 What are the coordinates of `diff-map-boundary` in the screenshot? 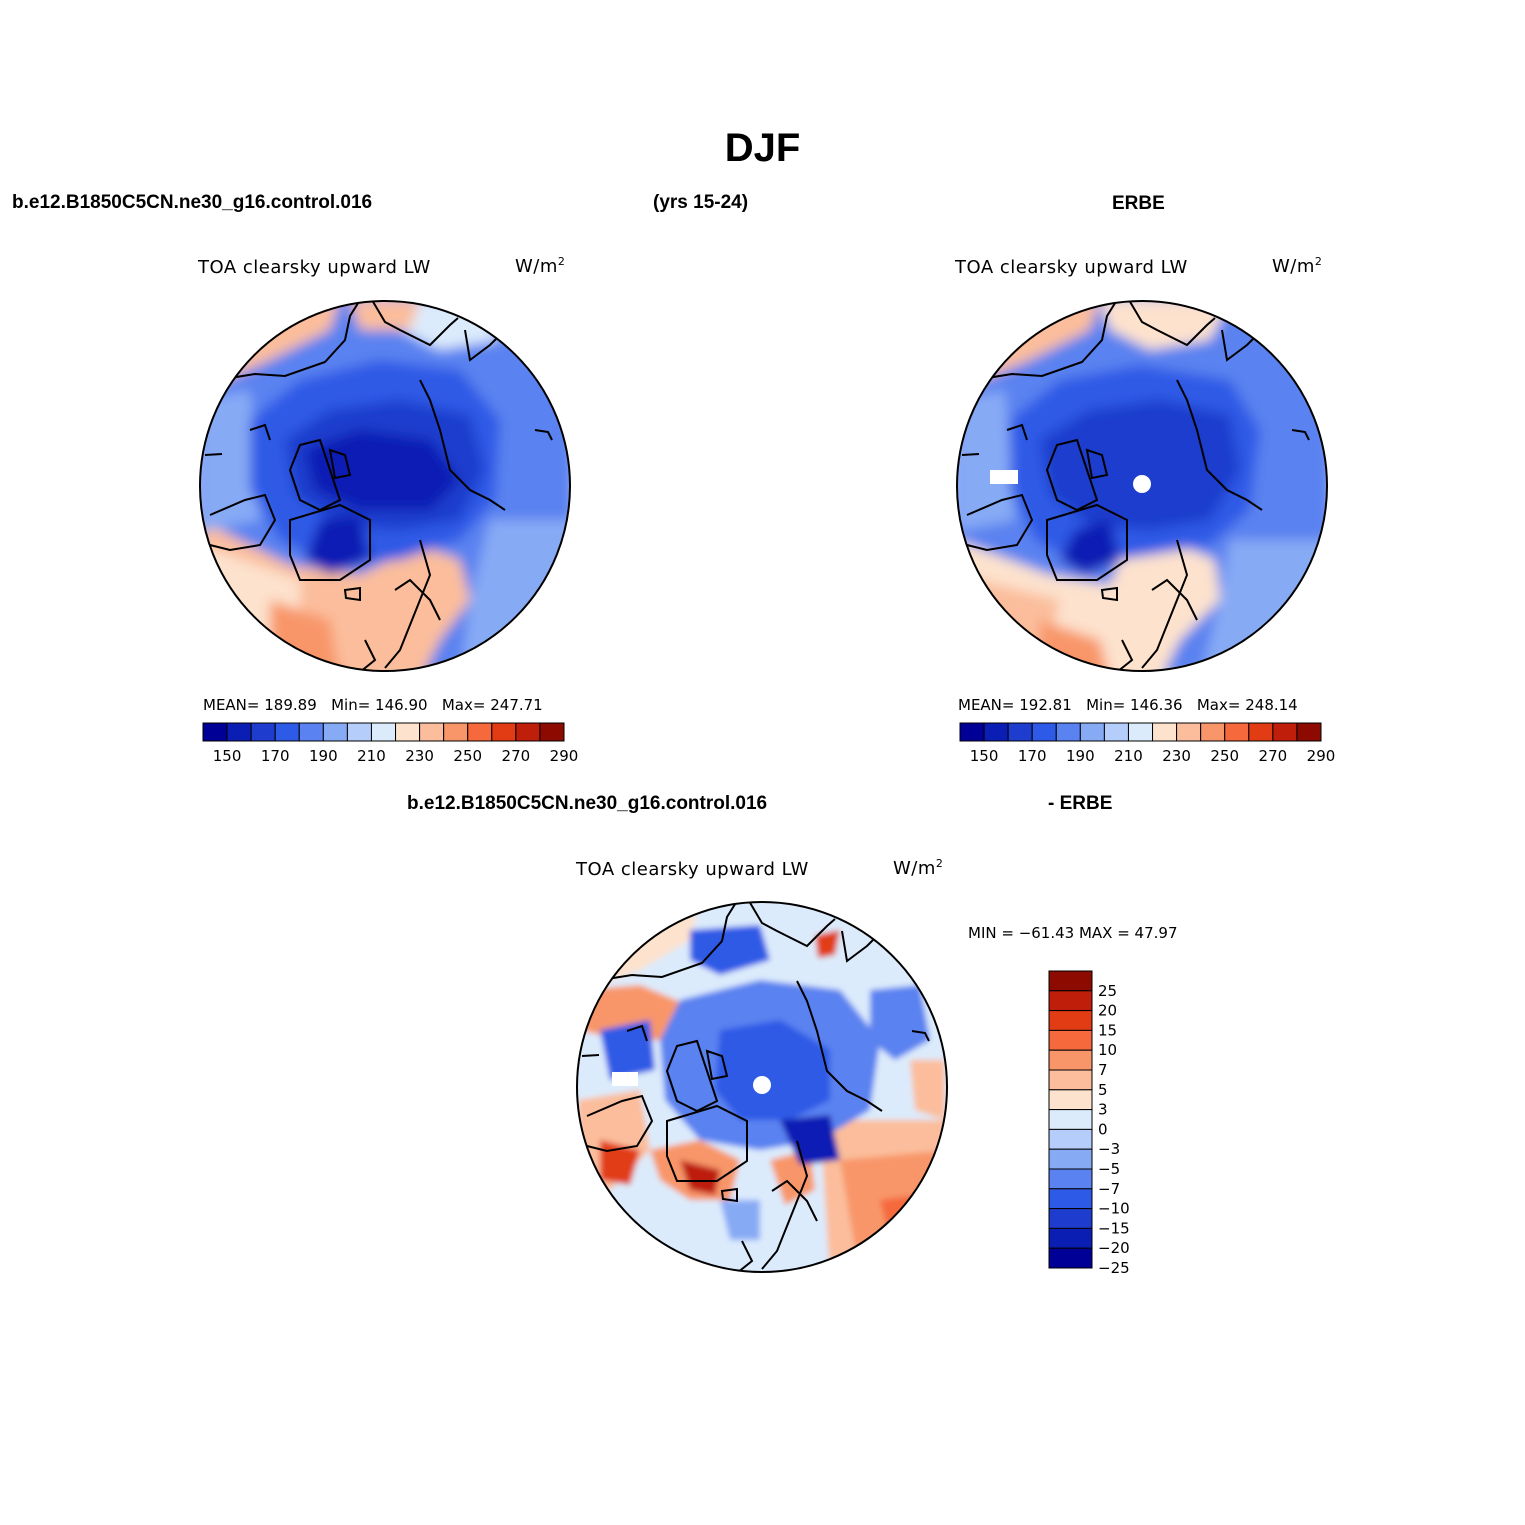 It's located at (762, 1087).